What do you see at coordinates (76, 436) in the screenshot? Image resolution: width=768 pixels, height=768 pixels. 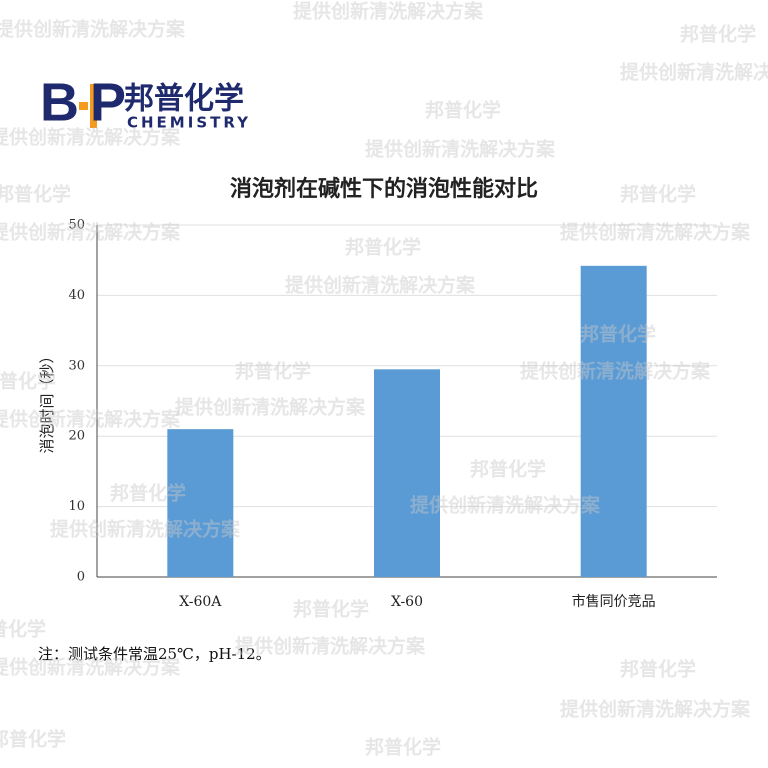 I see `y-tick-label: 20` at bounding box center [76, 436].